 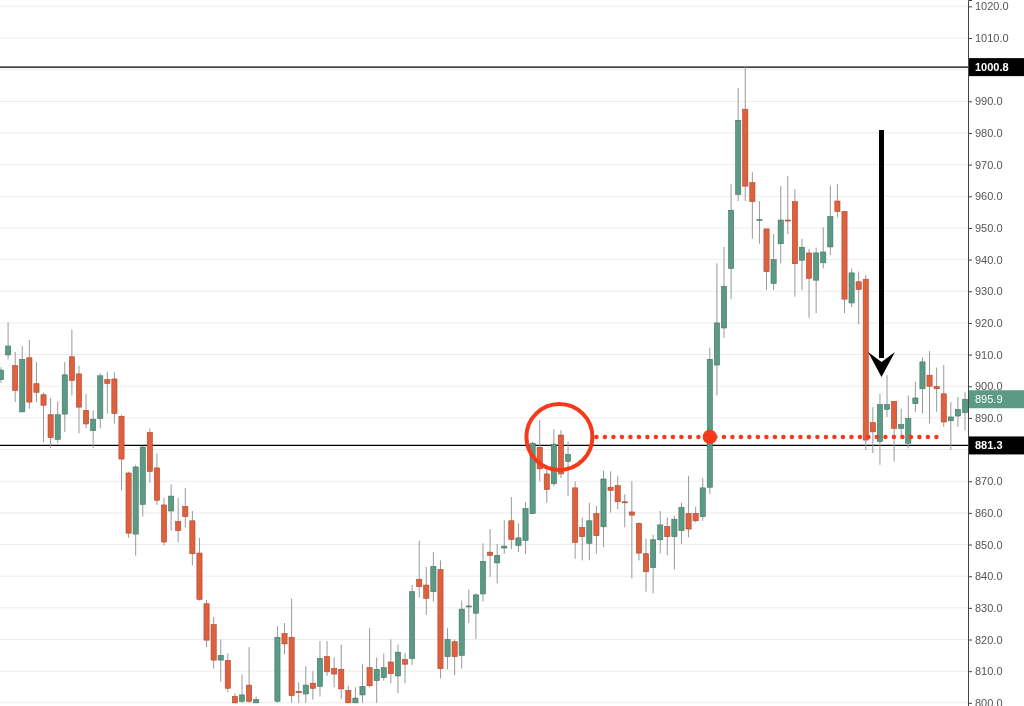 What do you see at coordinates (989, 607) in the screenshot?
I see `y-tick-label: 830.0` at bounding box center [989, 607].